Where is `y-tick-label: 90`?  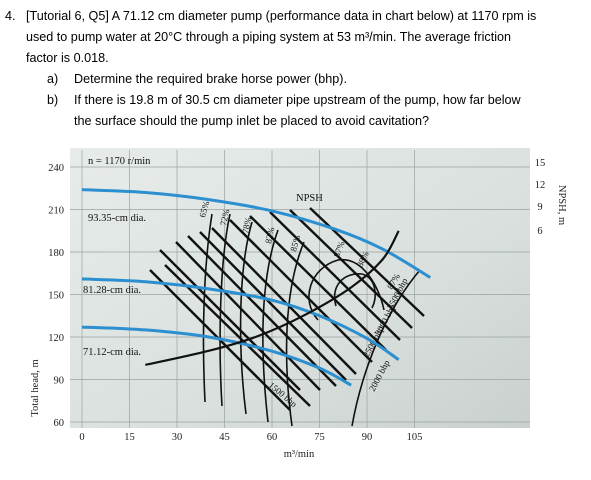 y-tick-label: 90 is located at coordinates (59, 381).